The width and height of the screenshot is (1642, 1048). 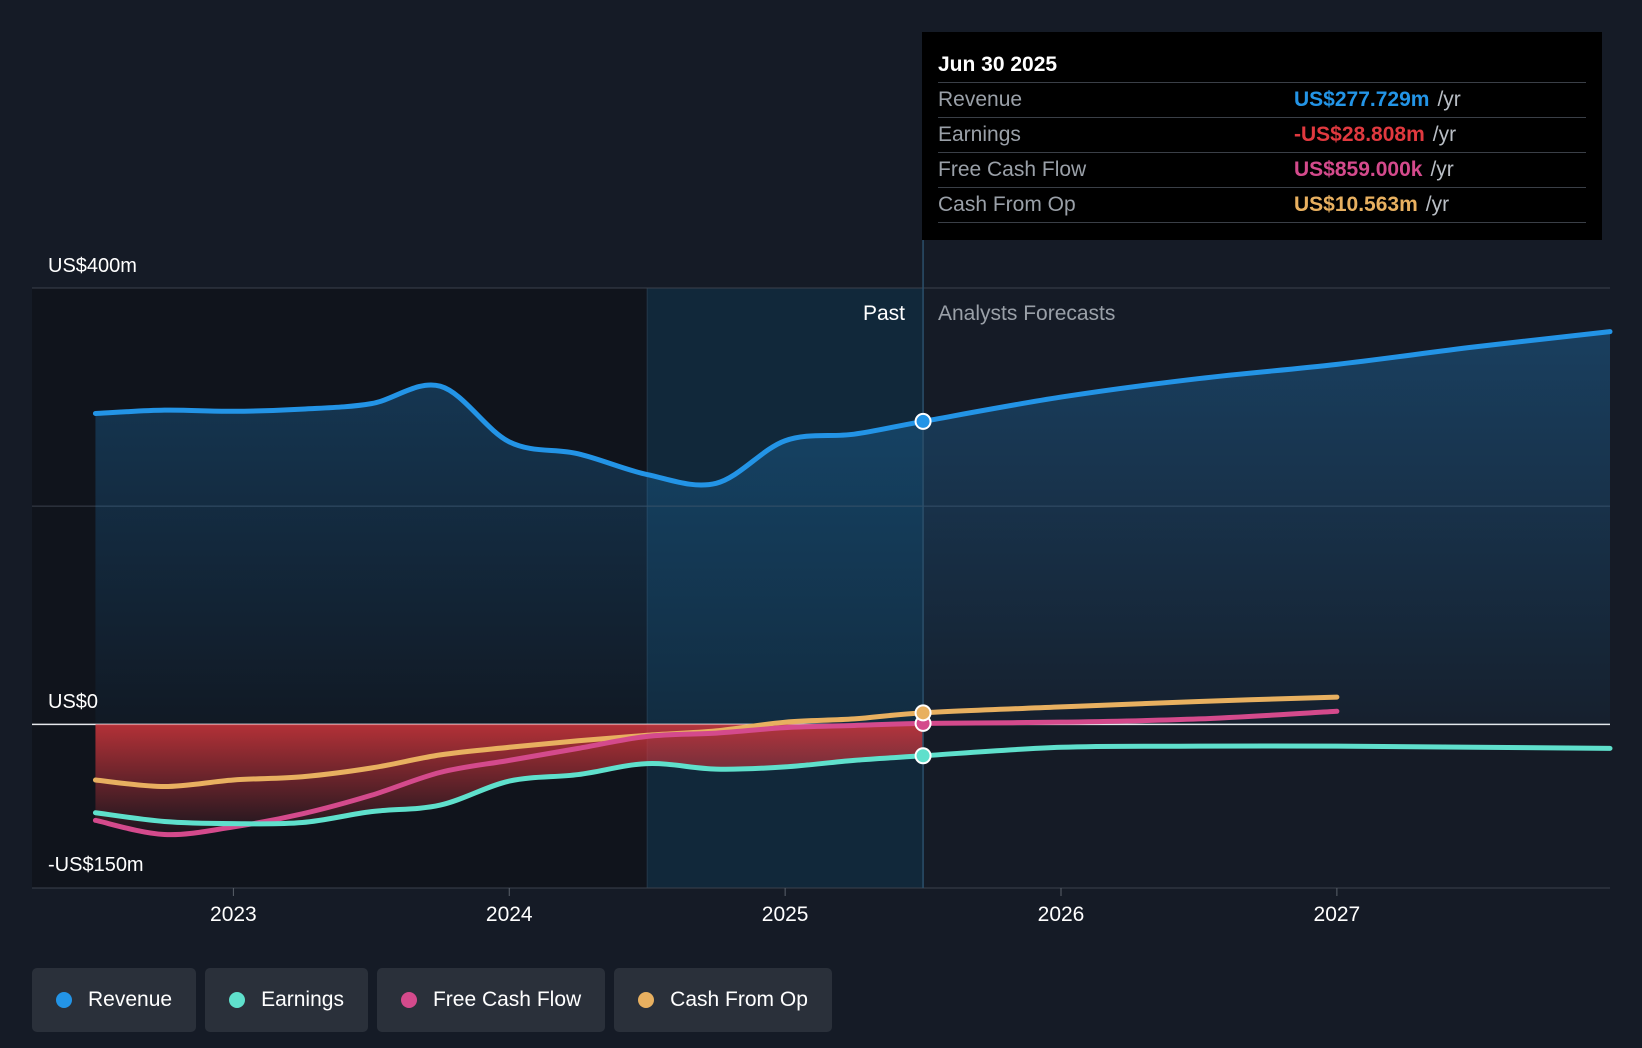 I want to click on tooltip-earnings-value: -US$28.808m, so click(x=1359, y=134).